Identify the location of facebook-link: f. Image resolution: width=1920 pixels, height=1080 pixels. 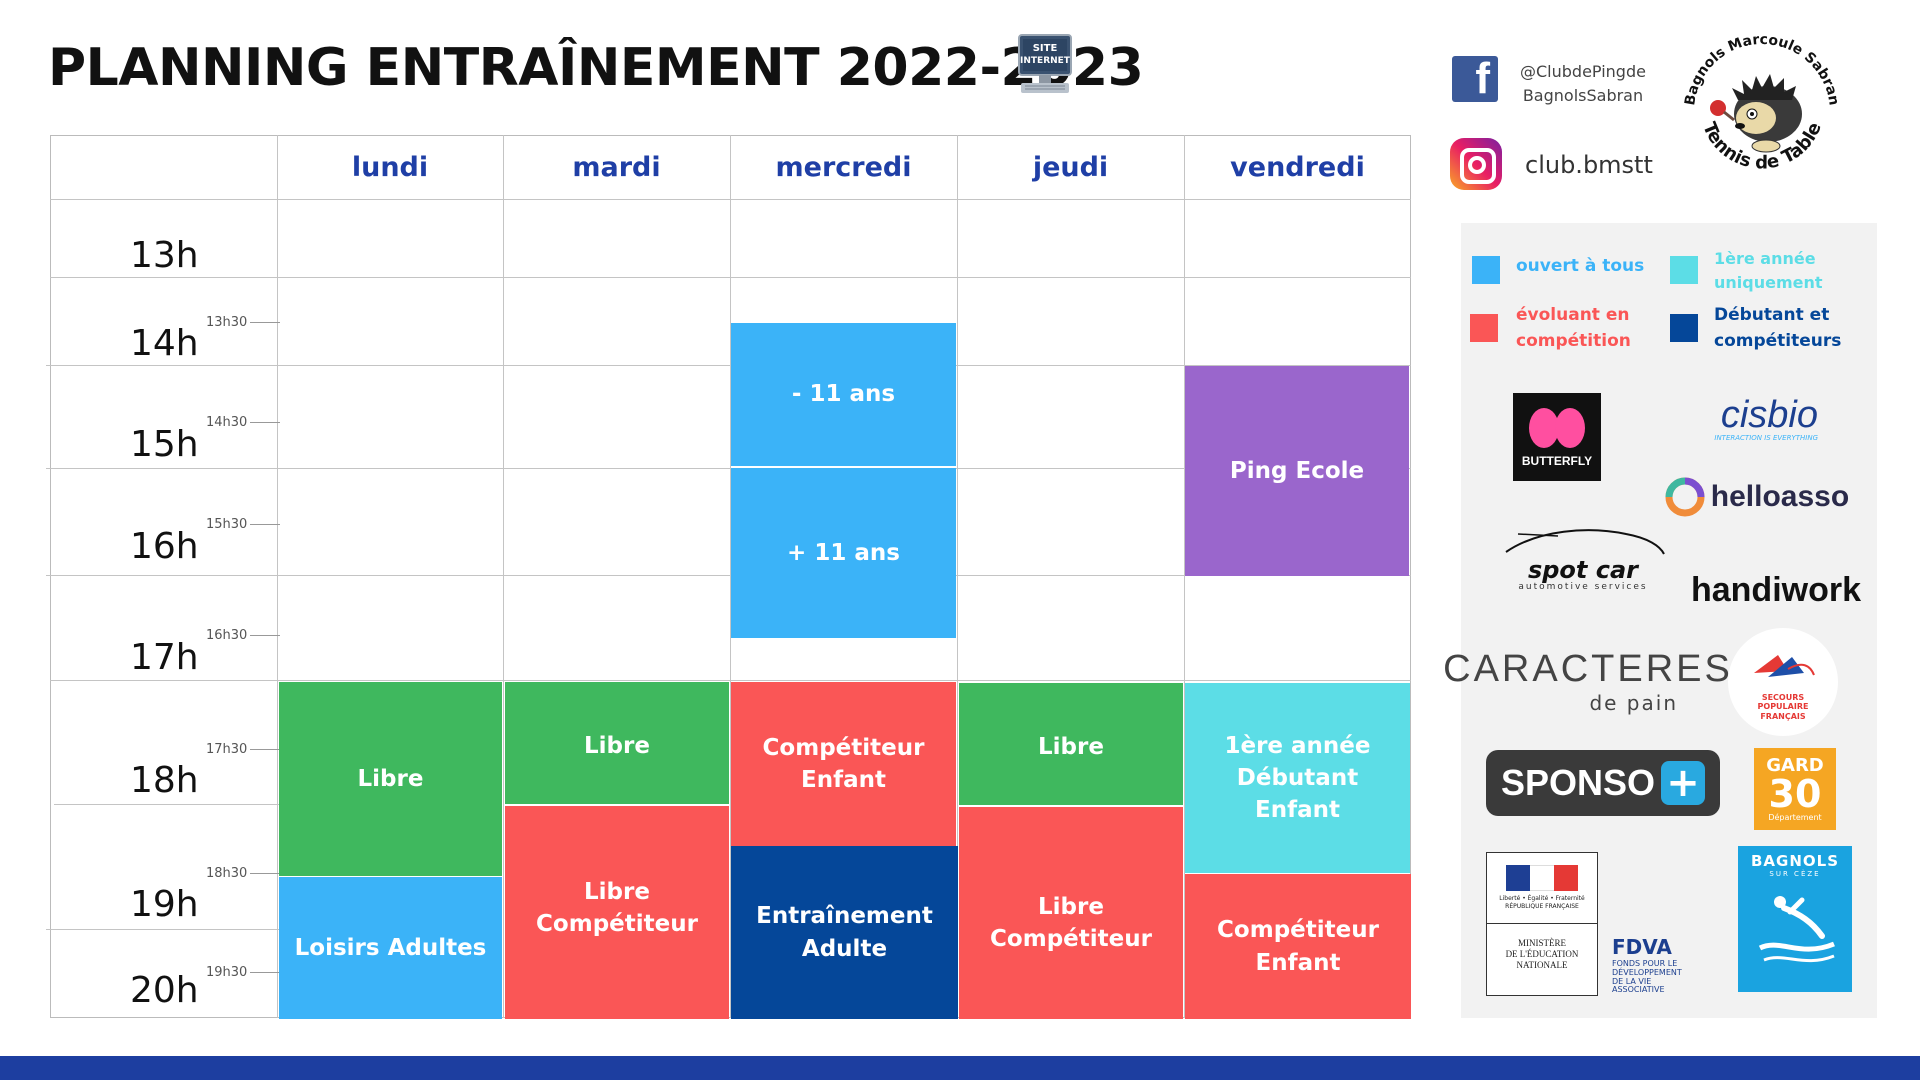
(1475, 78).